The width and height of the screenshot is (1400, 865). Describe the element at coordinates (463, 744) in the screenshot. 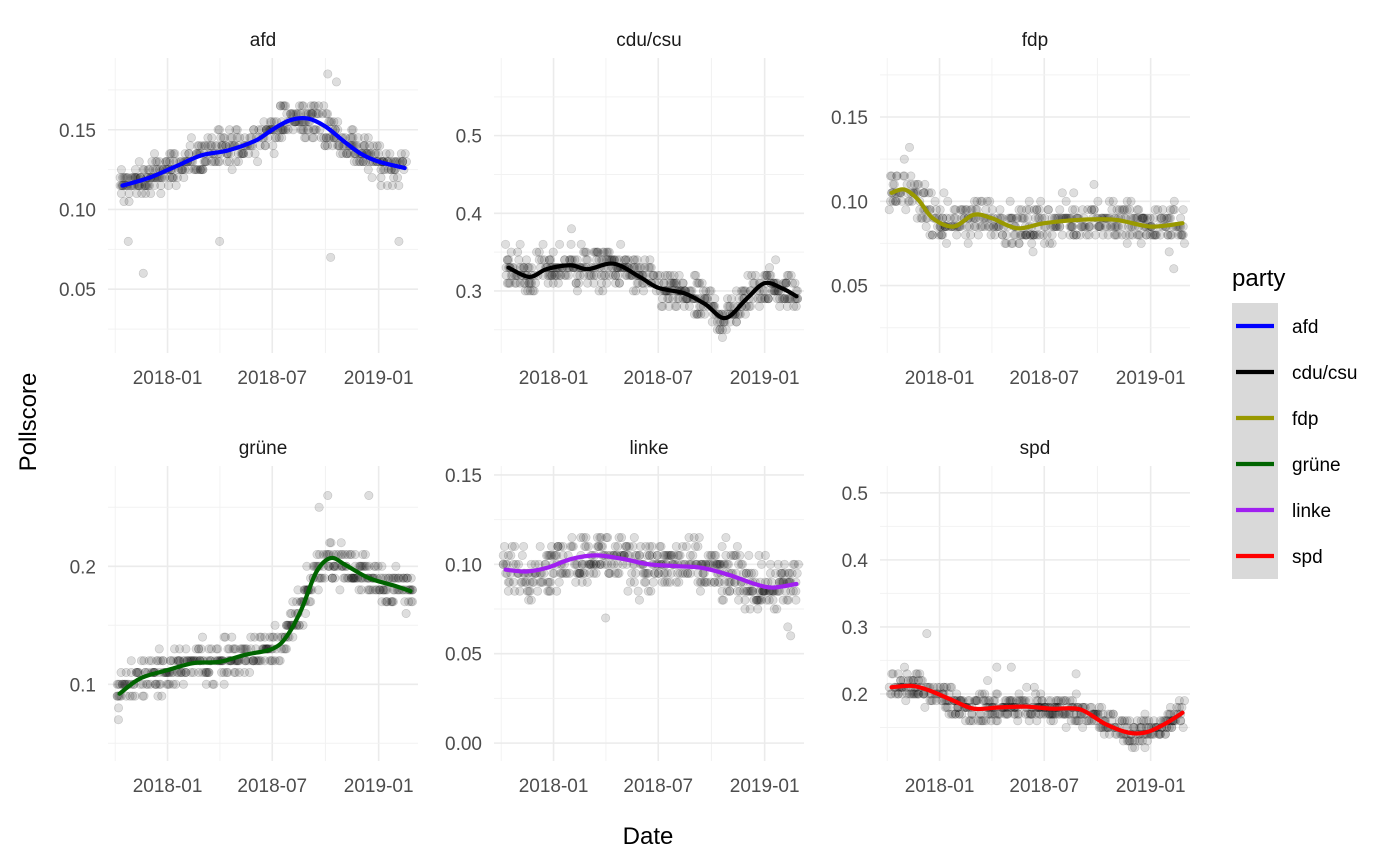

I see `y-tick-label: 0.00` at that location.